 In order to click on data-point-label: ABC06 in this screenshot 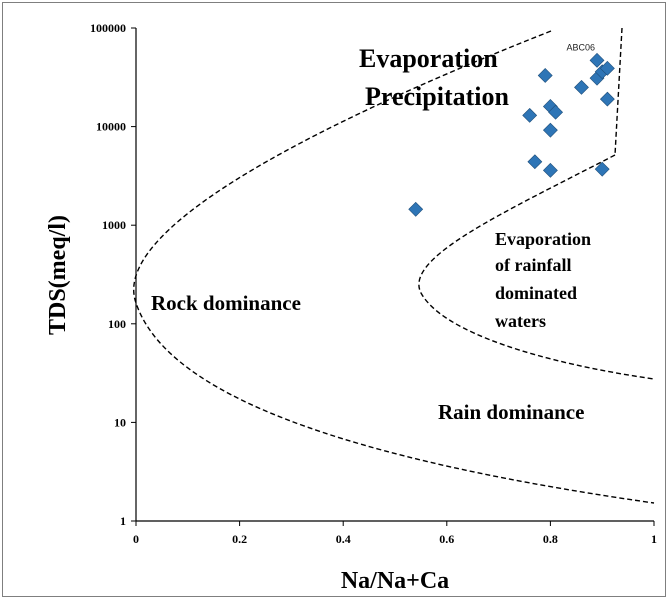, I will do `click(580, 47)`.